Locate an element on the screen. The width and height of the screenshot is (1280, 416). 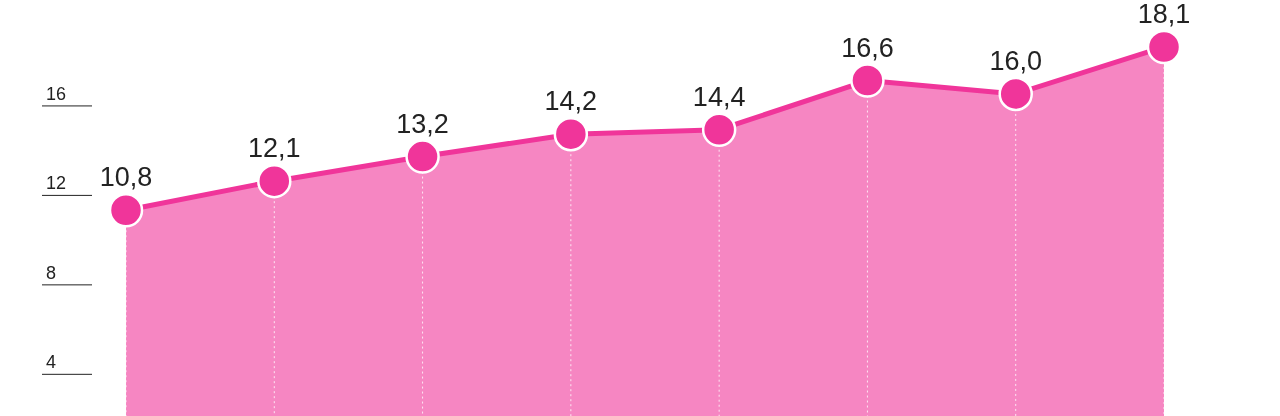
data-label: 14,2 is located at coordinates (571, 101).